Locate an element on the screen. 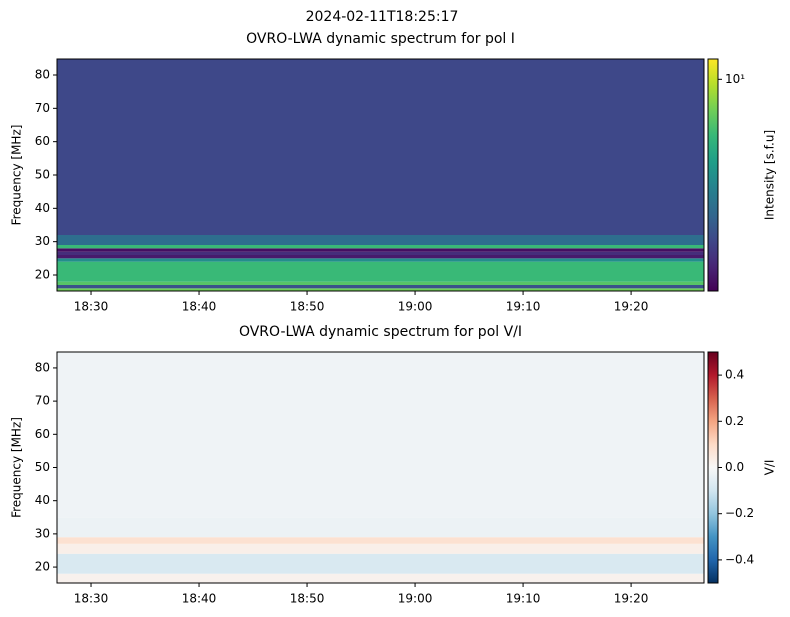 This screenshot has height=617, width=790. colorbar-tick-label: 10¹ is located at coordinates (735, 79).